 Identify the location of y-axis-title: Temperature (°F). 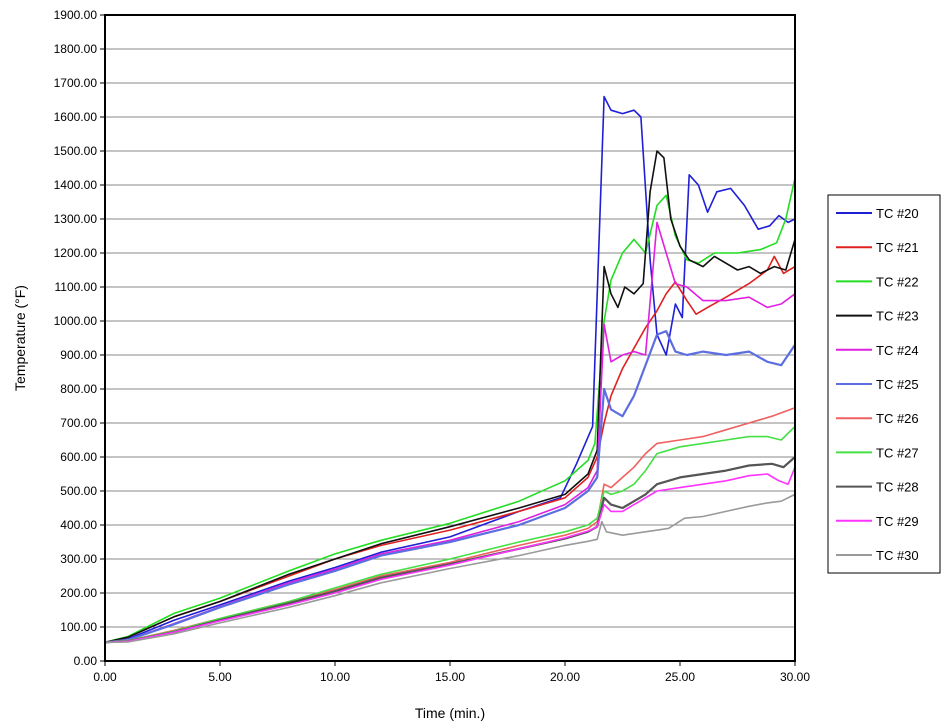
(20, 338).